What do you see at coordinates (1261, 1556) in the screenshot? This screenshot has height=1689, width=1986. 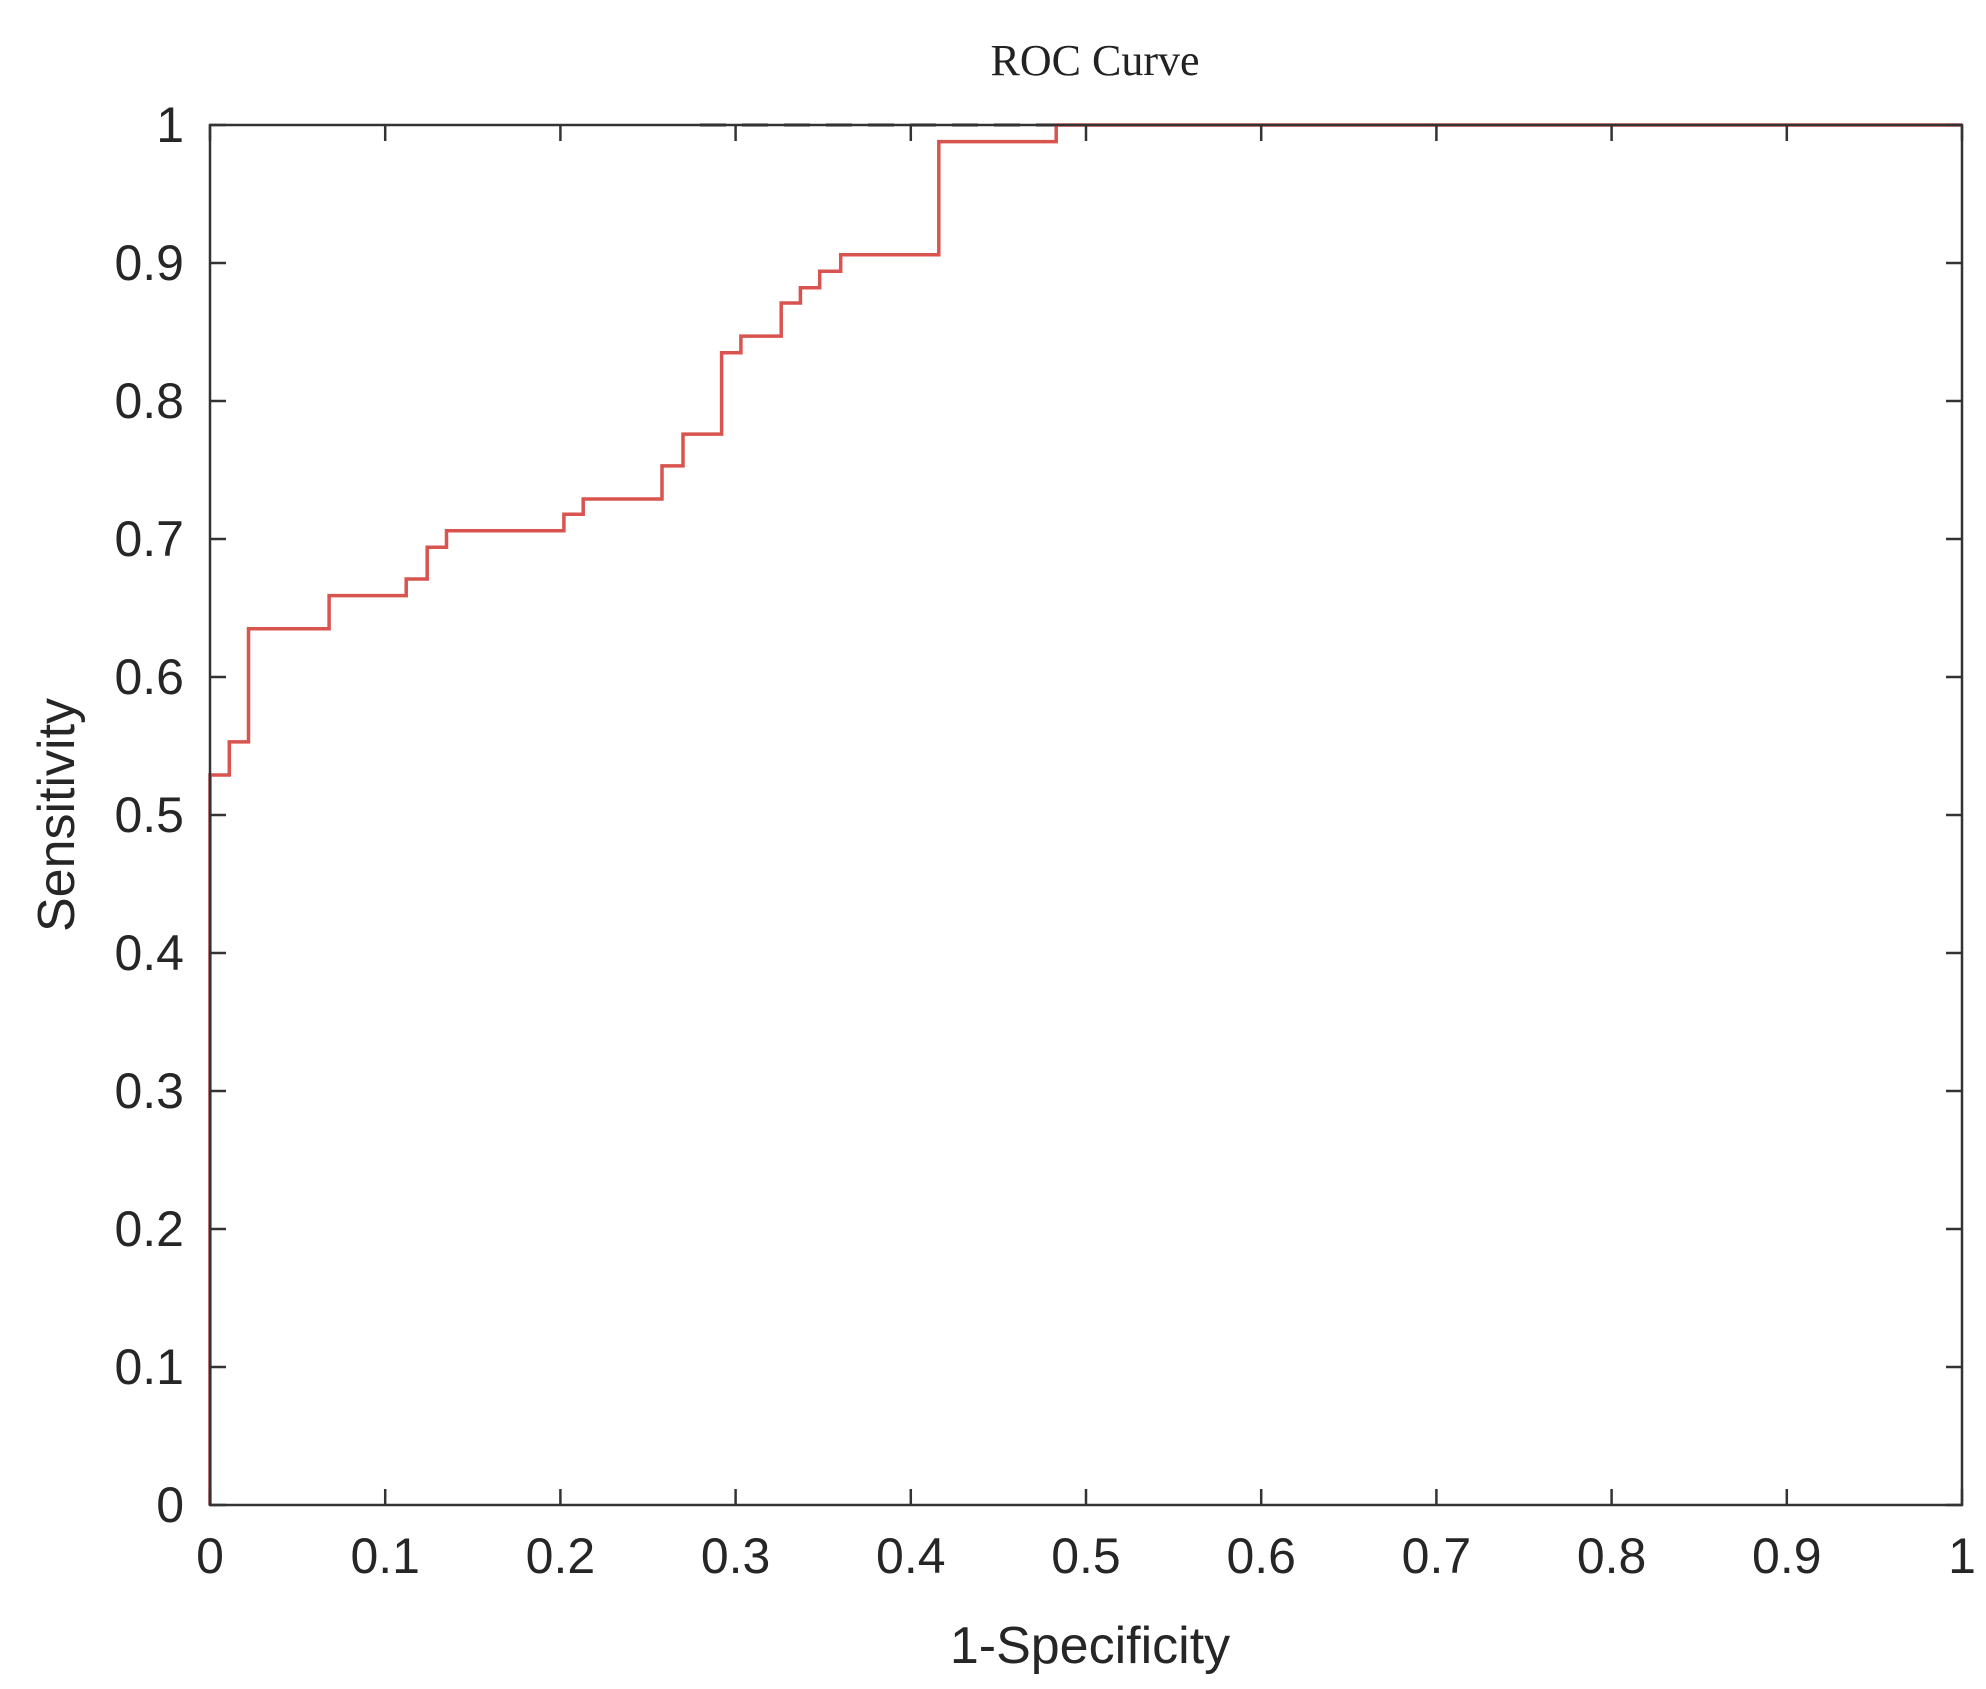 I see `x-tick-label: 0.6` at bounding box center [1261, 1556].